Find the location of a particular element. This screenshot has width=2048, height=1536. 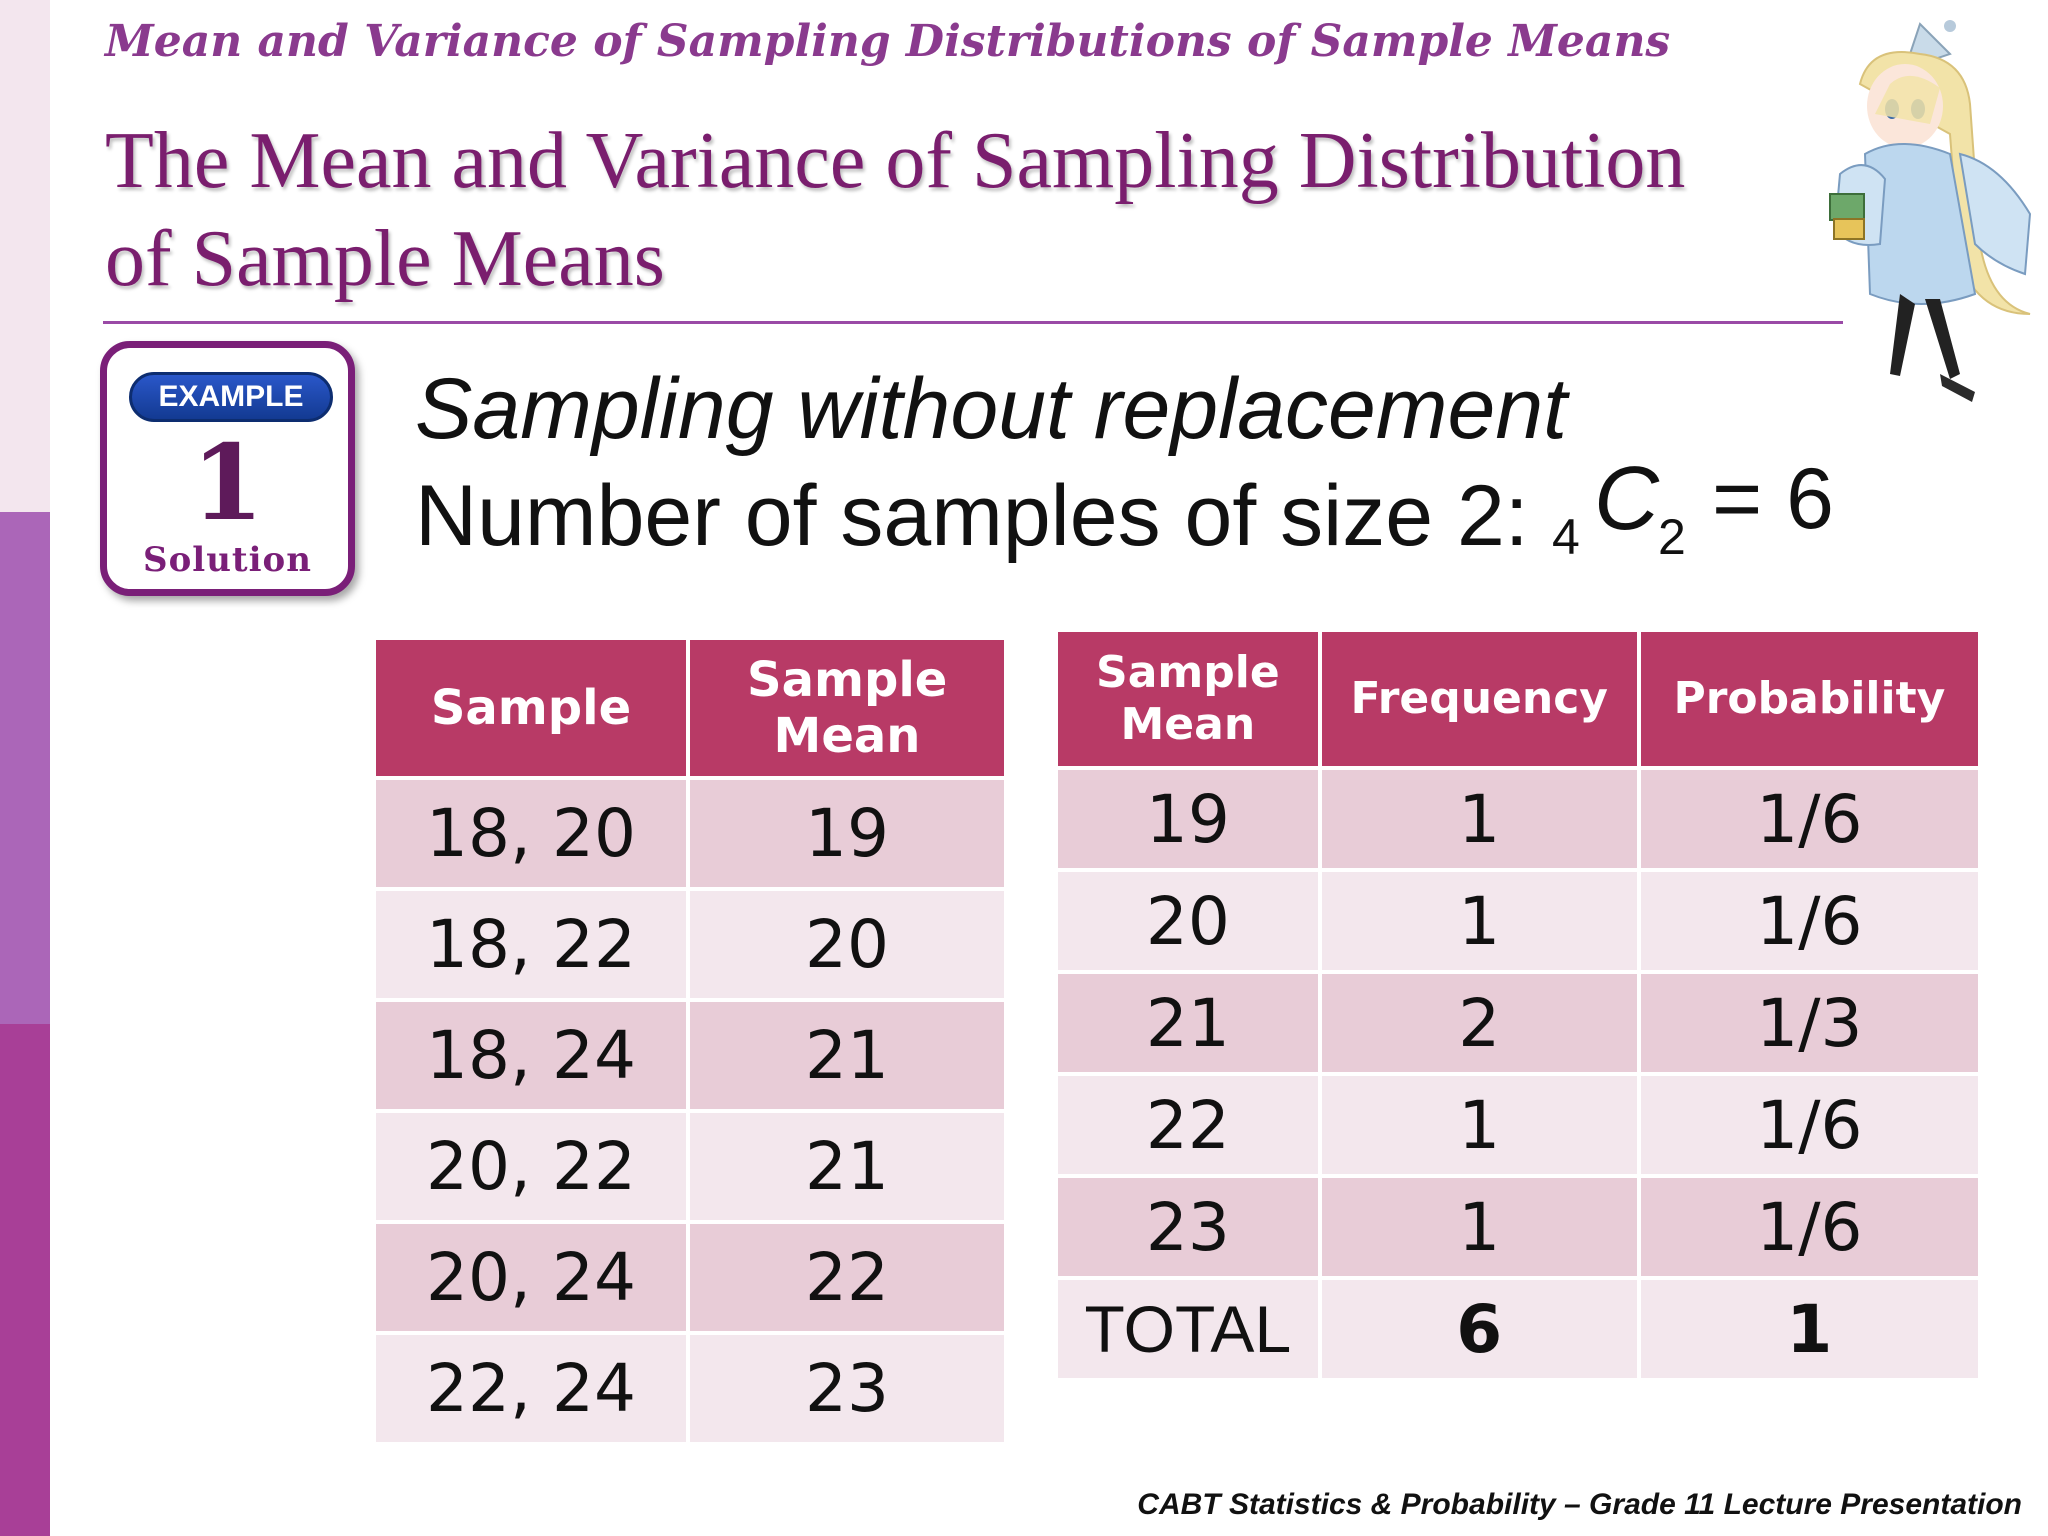

combination-formula: 4 C 2 = 6 is located at coordinates (1717, 508).